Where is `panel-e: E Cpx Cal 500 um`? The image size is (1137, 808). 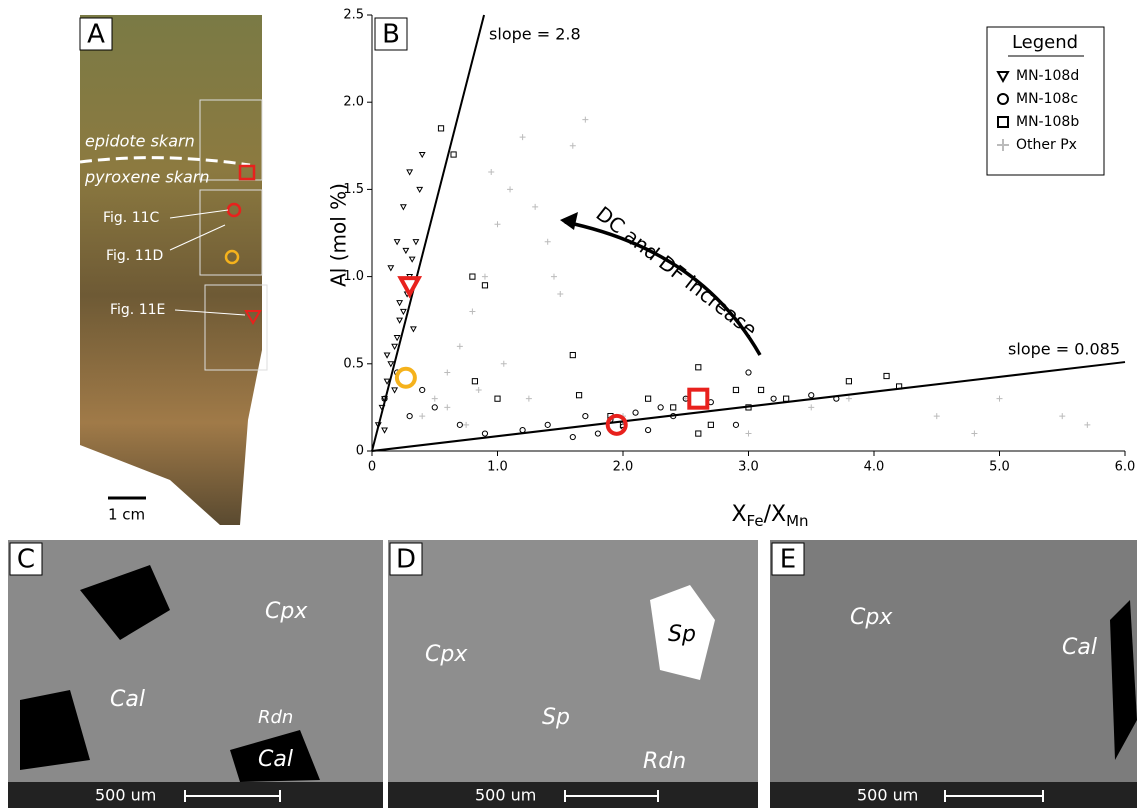 panel-e: E Cpx Cal 500 um is located at coordinates (953, 674).